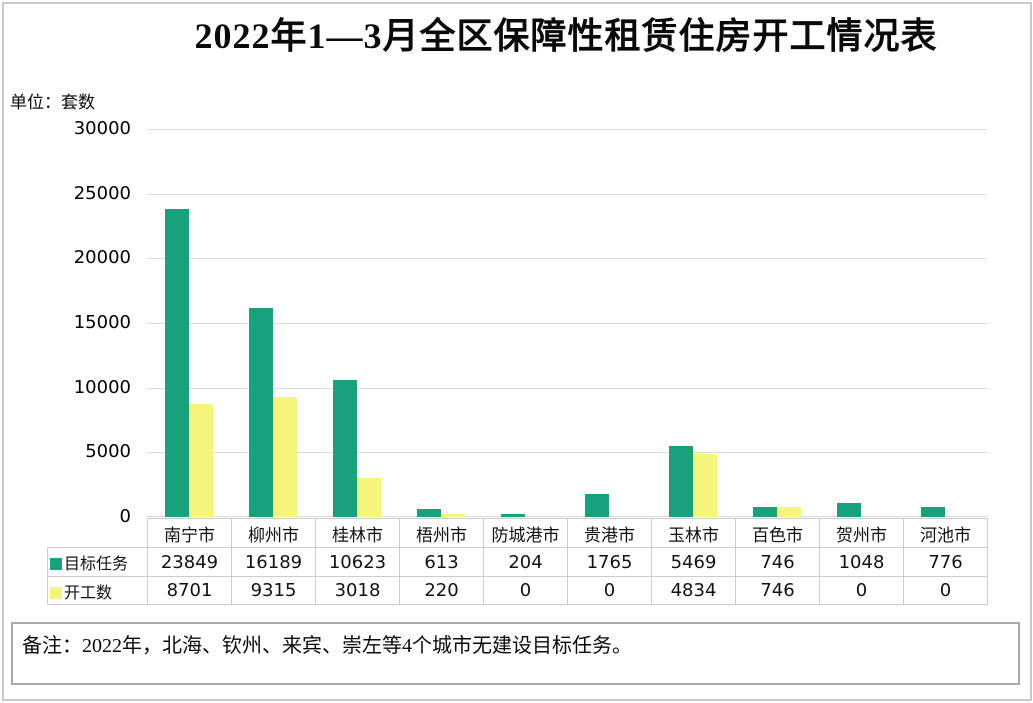  Describe the element at coordinates (102, 322) in the screenshot. I see `y-axis-tick-label: 15000` at that location.